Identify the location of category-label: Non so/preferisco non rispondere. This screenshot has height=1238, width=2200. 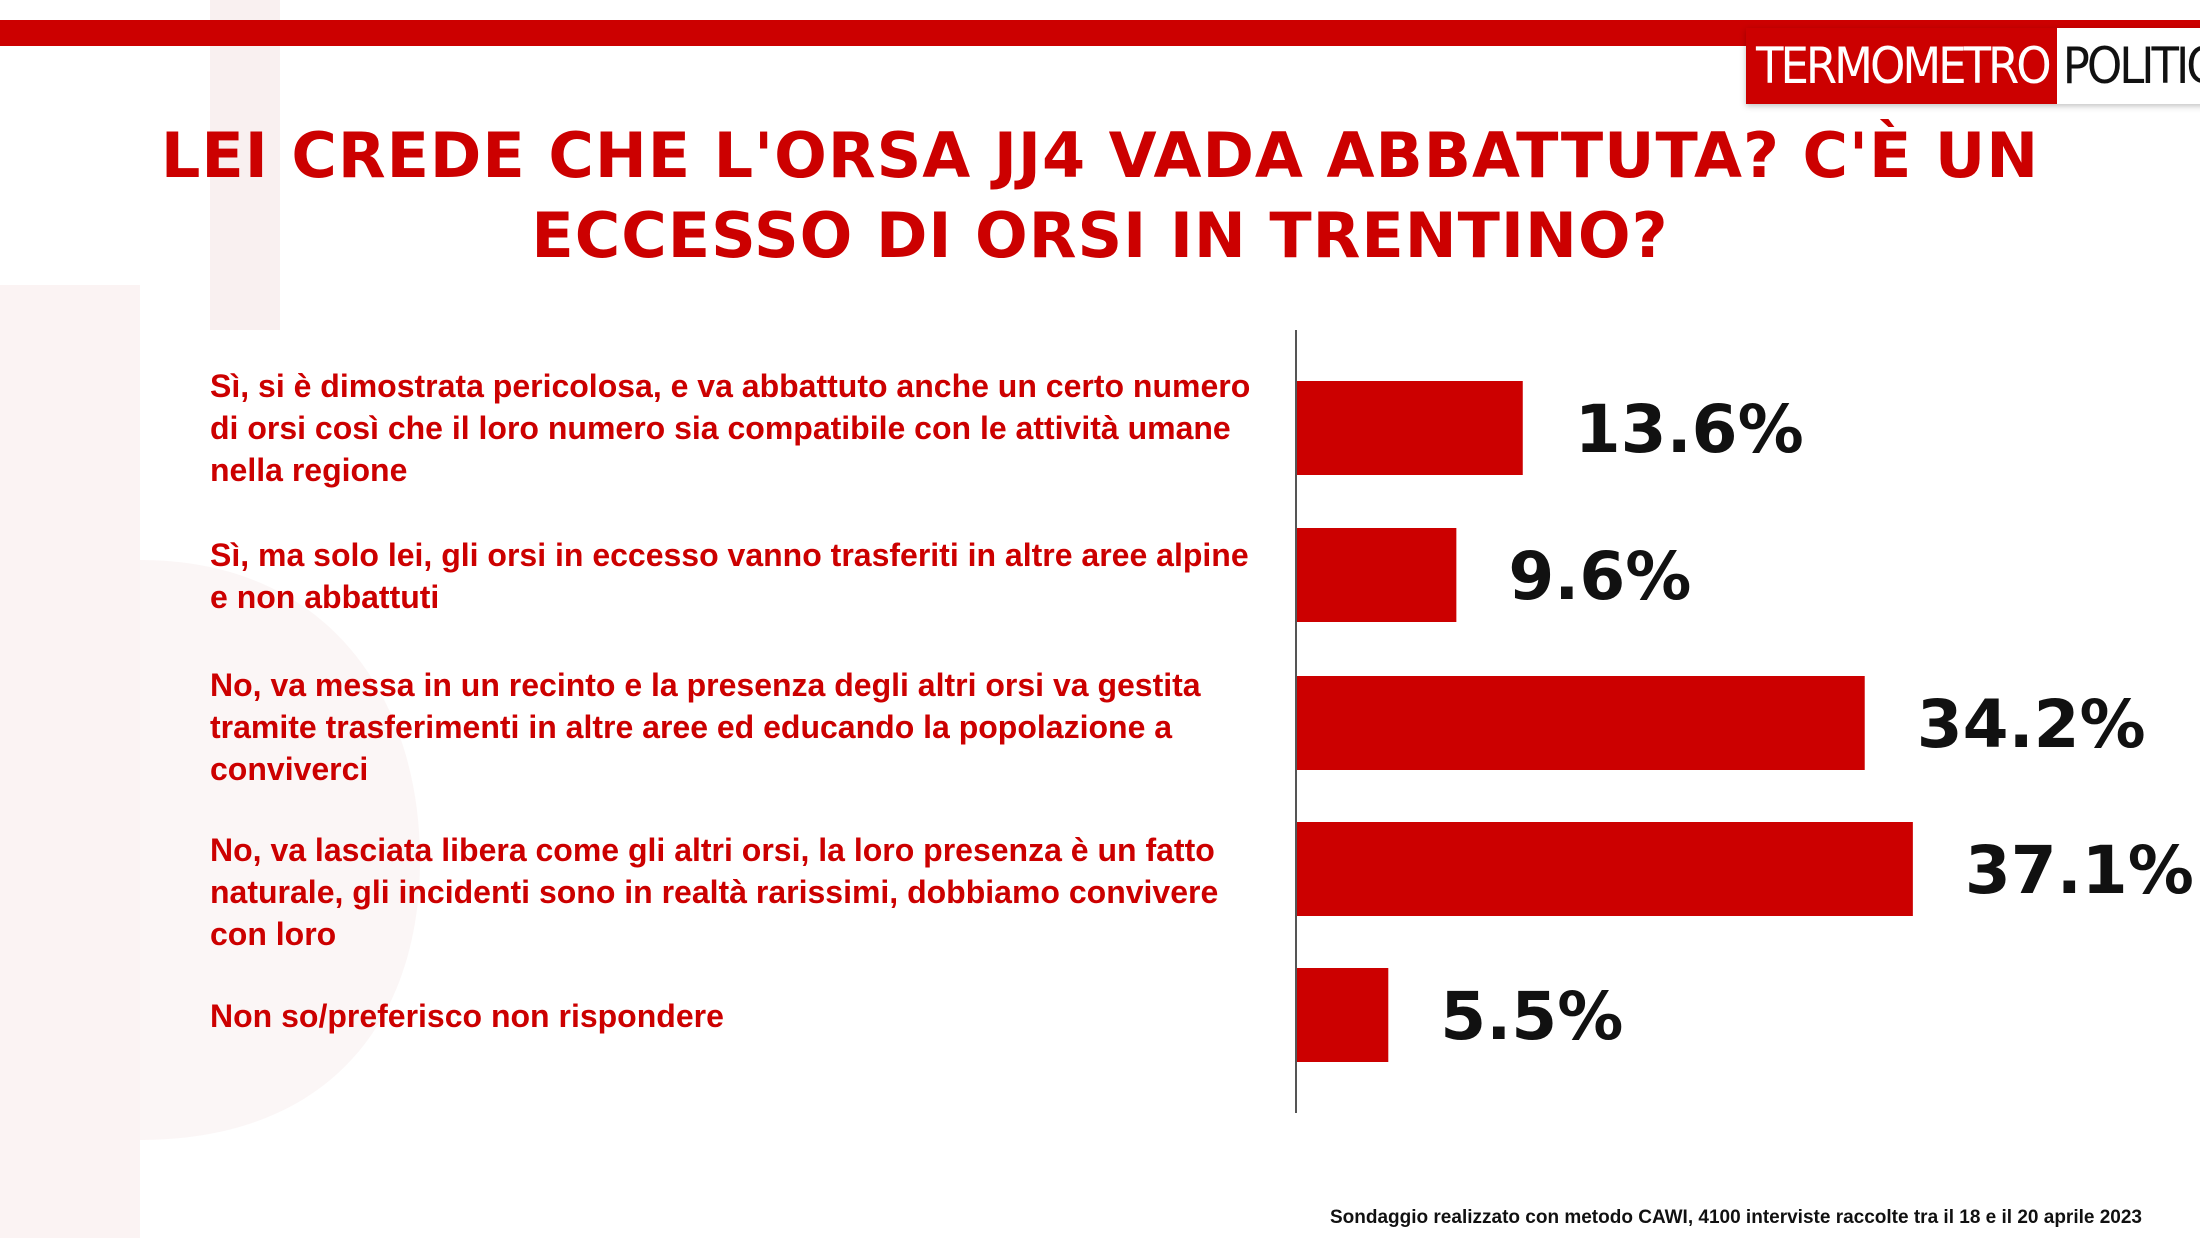
(467, 1016).